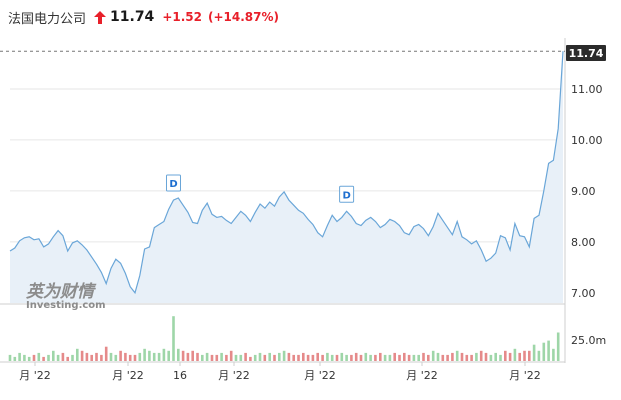 This screenshot has height=400, width=621. Describe the element at coordinates (47, 19) in the screenshot. I see `stock-name: 法国电力公司` at that location.